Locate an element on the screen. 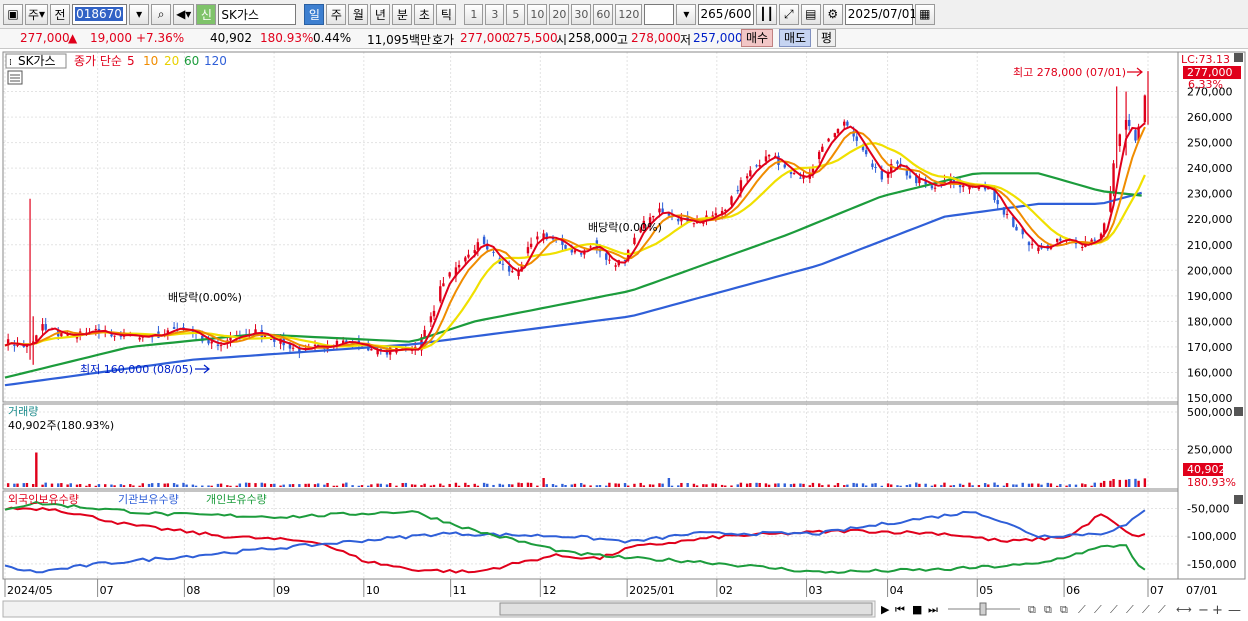 This screenshot has height=621, width=1248. layout-icon-1: ⧉ is located at coordinates (1032, 609).